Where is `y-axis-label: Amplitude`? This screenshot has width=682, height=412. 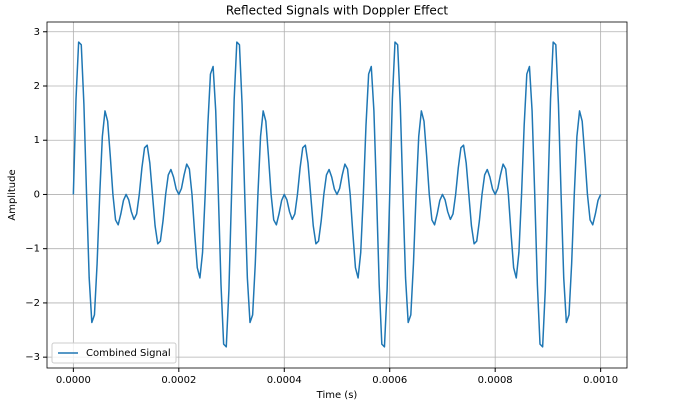
y-axis-label: Amplitude is located at coordinates (12, 194).